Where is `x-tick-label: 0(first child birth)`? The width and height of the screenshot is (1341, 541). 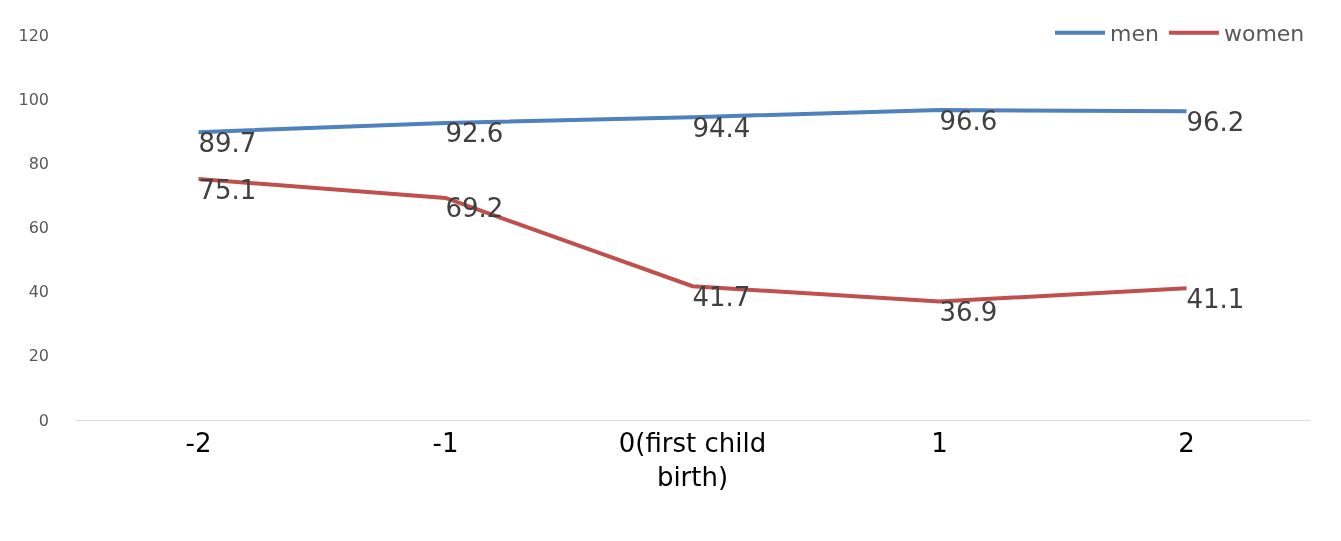 x-tick-label: 0(first child birth) is located at coordinates (692, 460).